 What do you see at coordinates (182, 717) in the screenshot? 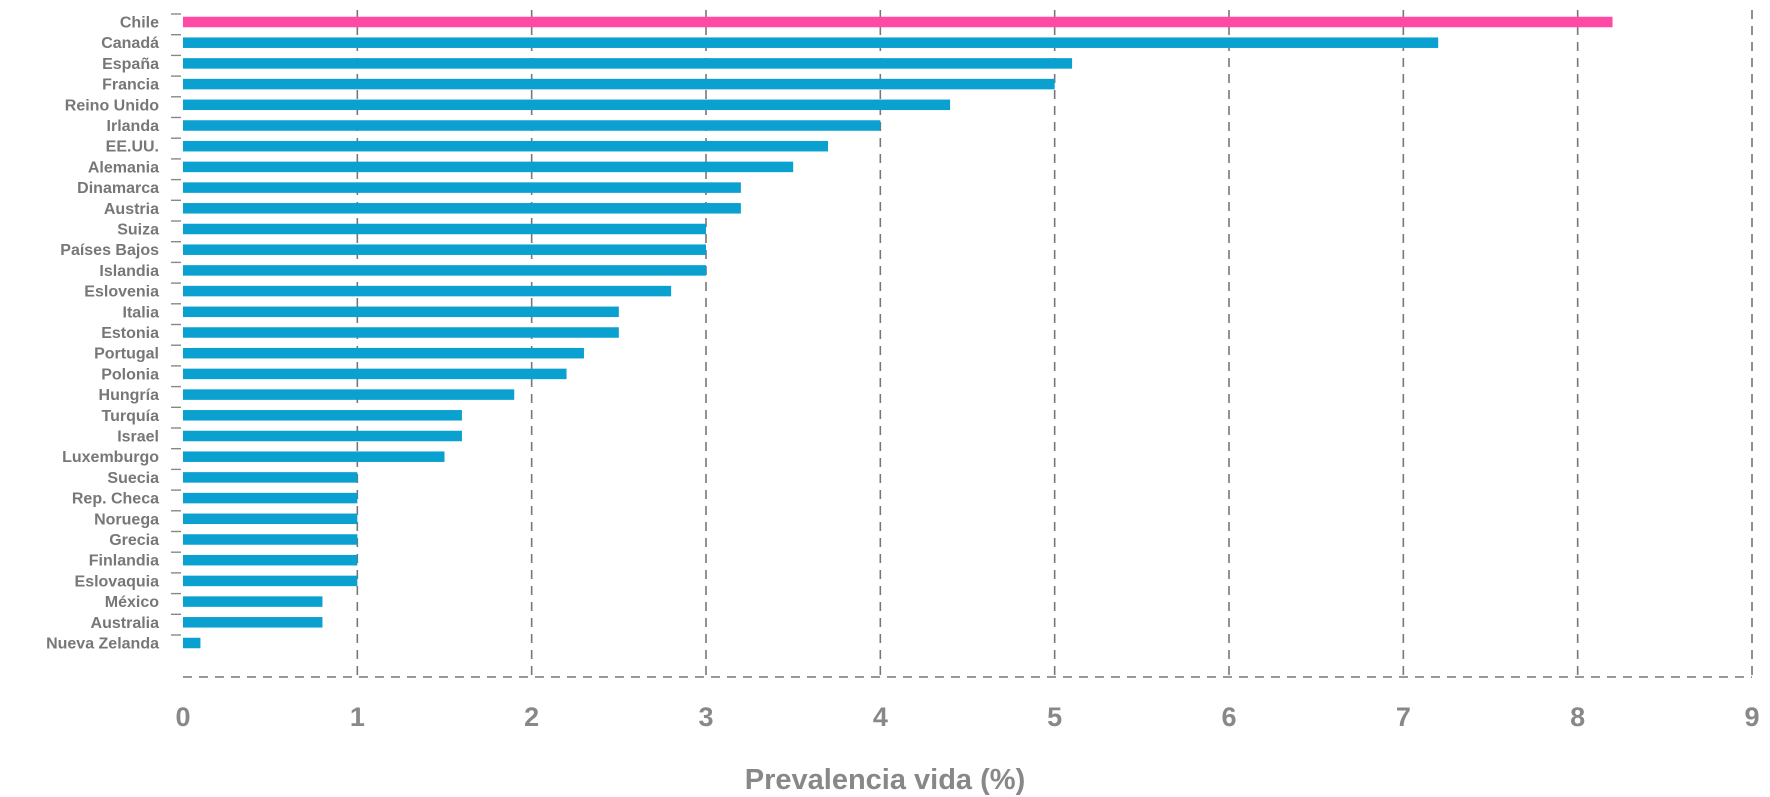
I see `x-tick-label: 0` at bounding box center [182, 717].